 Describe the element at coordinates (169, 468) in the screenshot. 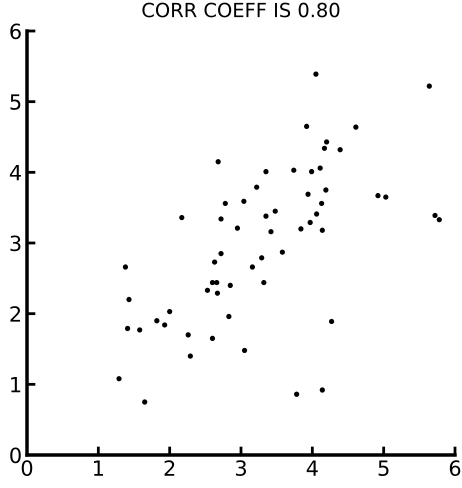

I see `x-tick-label: 2` at that location.